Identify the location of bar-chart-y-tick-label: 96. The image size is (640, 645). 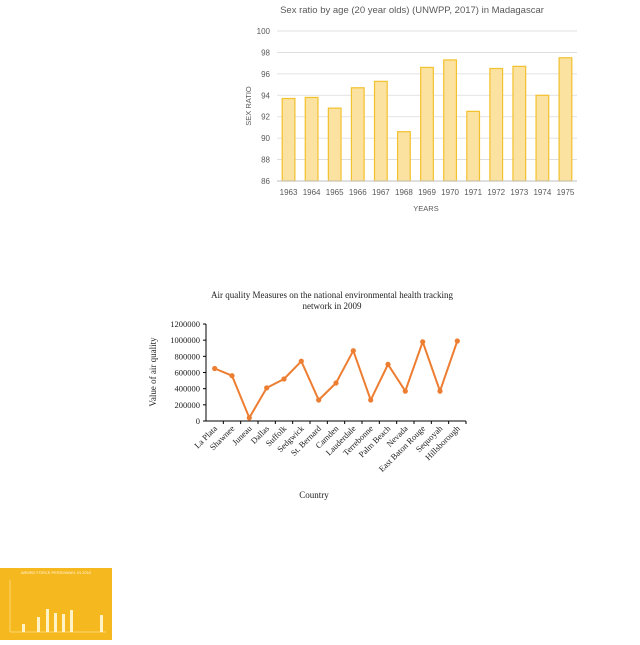
(265, 74).